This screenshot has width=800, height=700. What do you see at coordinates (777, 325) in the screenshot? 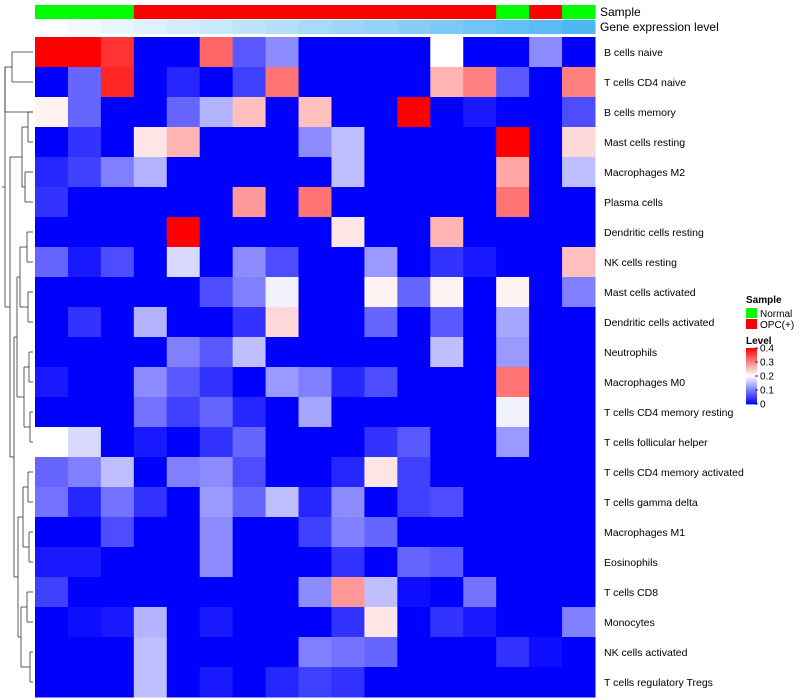
I see `legend-item-label: OPC(+)` at bounding box center [777, 325].